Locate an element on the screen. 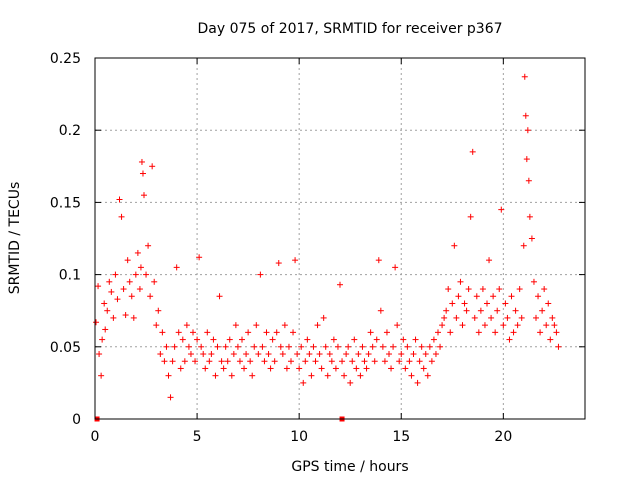  y-tick-label: 0.05 is located at coordinates (65, 348).